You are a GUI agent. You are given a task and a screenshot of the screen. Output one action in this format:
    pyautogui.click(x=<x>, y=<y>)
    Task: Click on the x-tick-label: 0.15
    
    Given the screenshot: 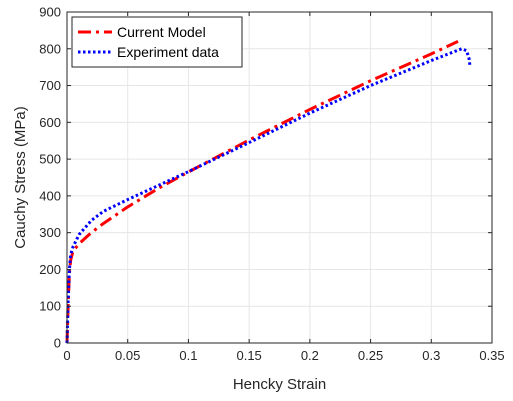 What is the action you would take?
    pyautogui.click(x=248, y=355)
    